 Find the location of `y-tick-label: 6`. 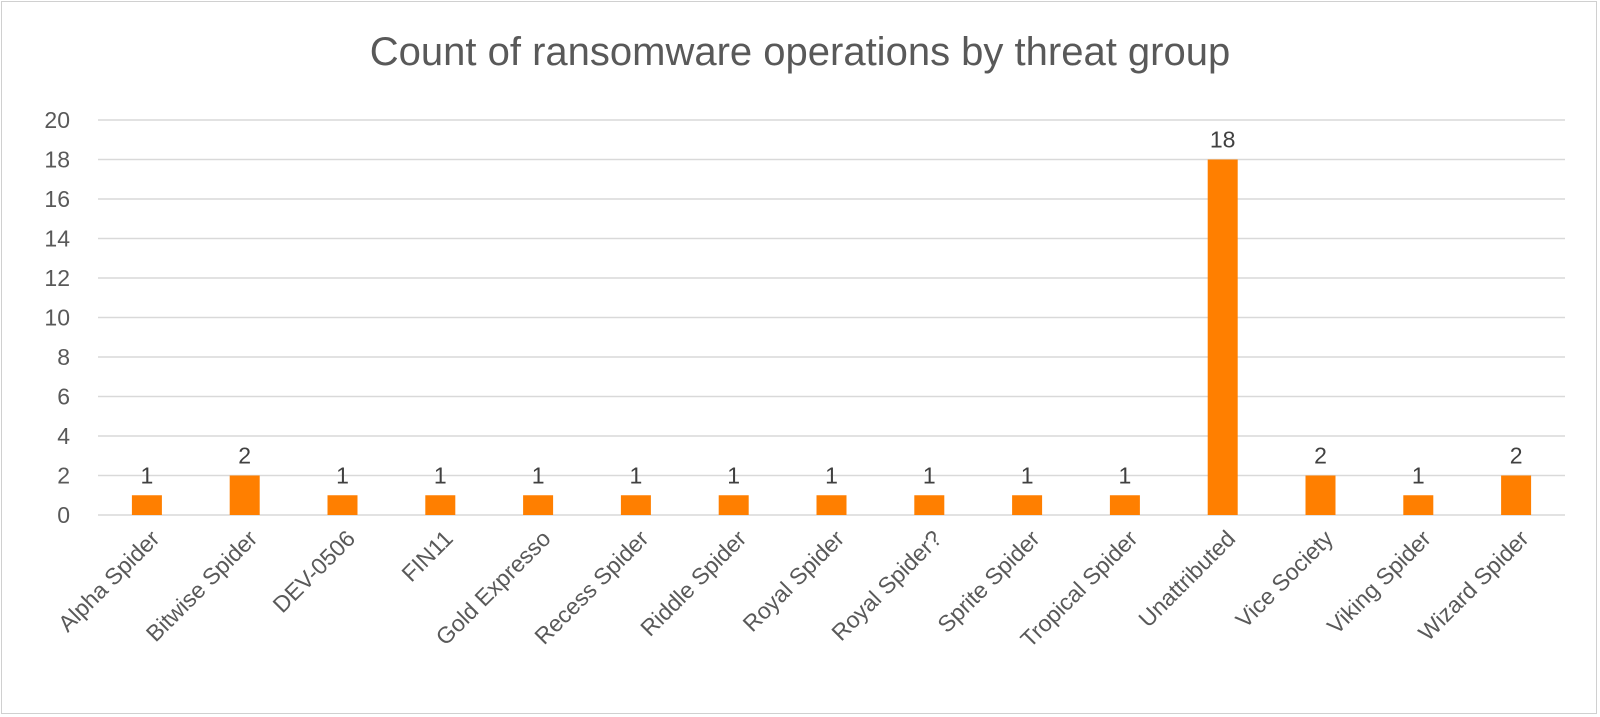

y-tick-label: 6 is located at coordinates (63, 397).